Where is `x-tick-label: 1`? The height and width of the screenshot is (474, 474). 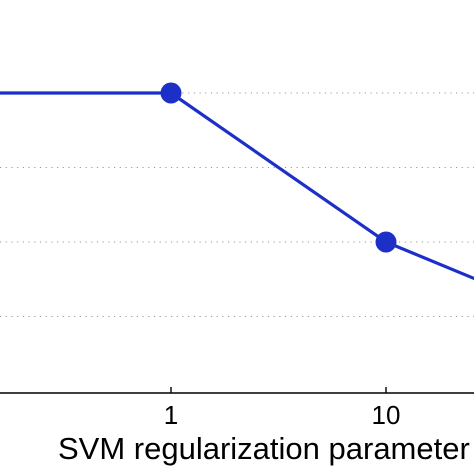
x-tick-label: 1 is located at coordinates (171, 415).